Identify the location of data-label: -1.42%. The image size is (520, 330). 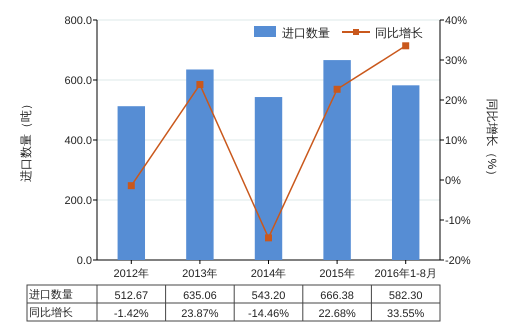
(131, 314).